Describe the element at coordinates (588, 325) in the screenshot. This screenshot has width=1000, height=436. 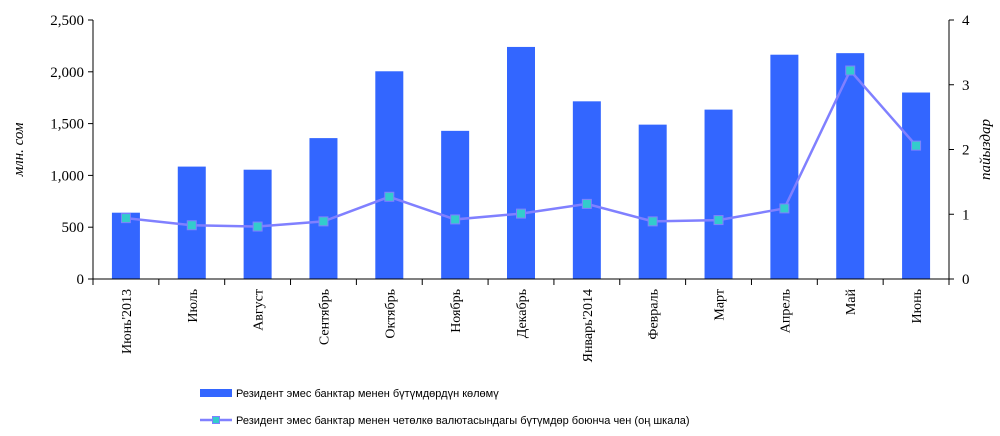
I see `x-tick-label: Январь'2014` at that location.